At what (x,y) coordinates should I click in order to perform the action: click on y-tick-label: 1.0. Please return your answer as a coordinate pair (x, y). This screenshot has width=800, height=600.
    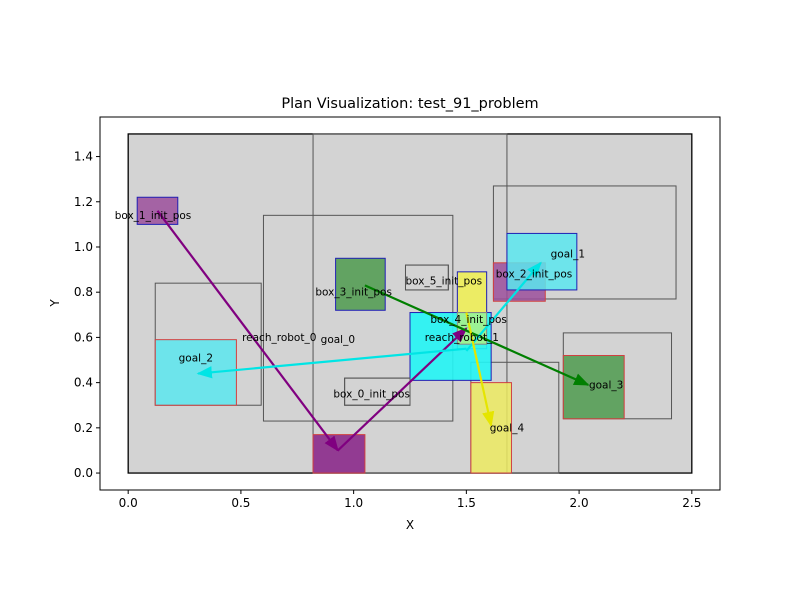
    Looking at the image, I should click on (83, 247).